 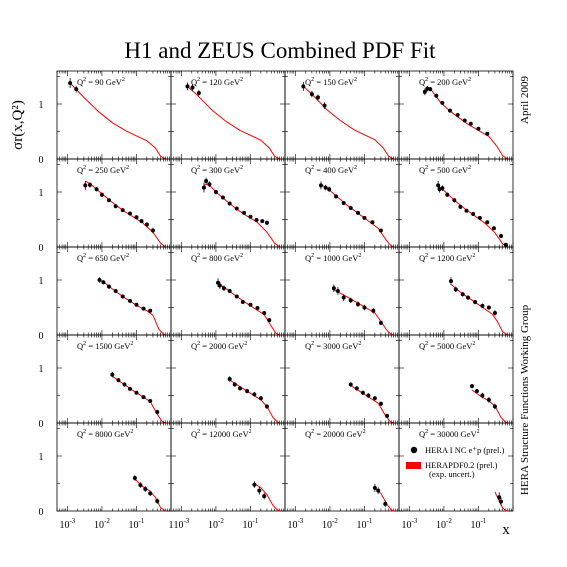 What do you see at coordinates (41, 309) in the screenshot?
I see `y-tick-labels: 0 1 0 1 0 1 0 1 0 1` at bounding box center [41, 309].